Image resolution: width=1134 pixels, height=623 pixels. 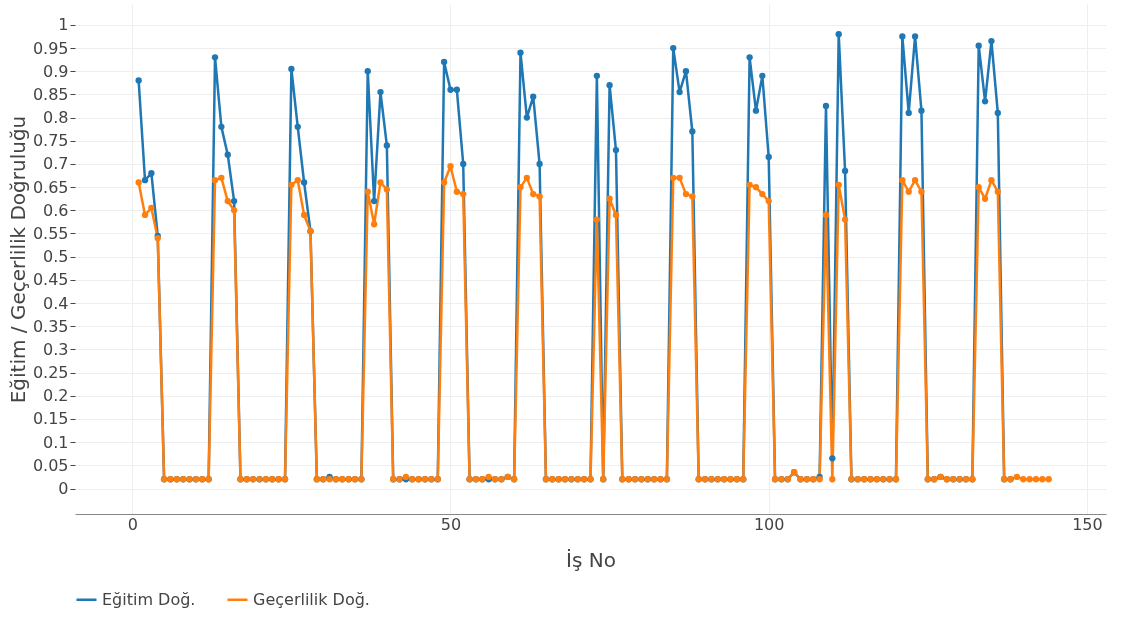 I want to click on y-tick-label: 0.95, so click(x=50, y=48).